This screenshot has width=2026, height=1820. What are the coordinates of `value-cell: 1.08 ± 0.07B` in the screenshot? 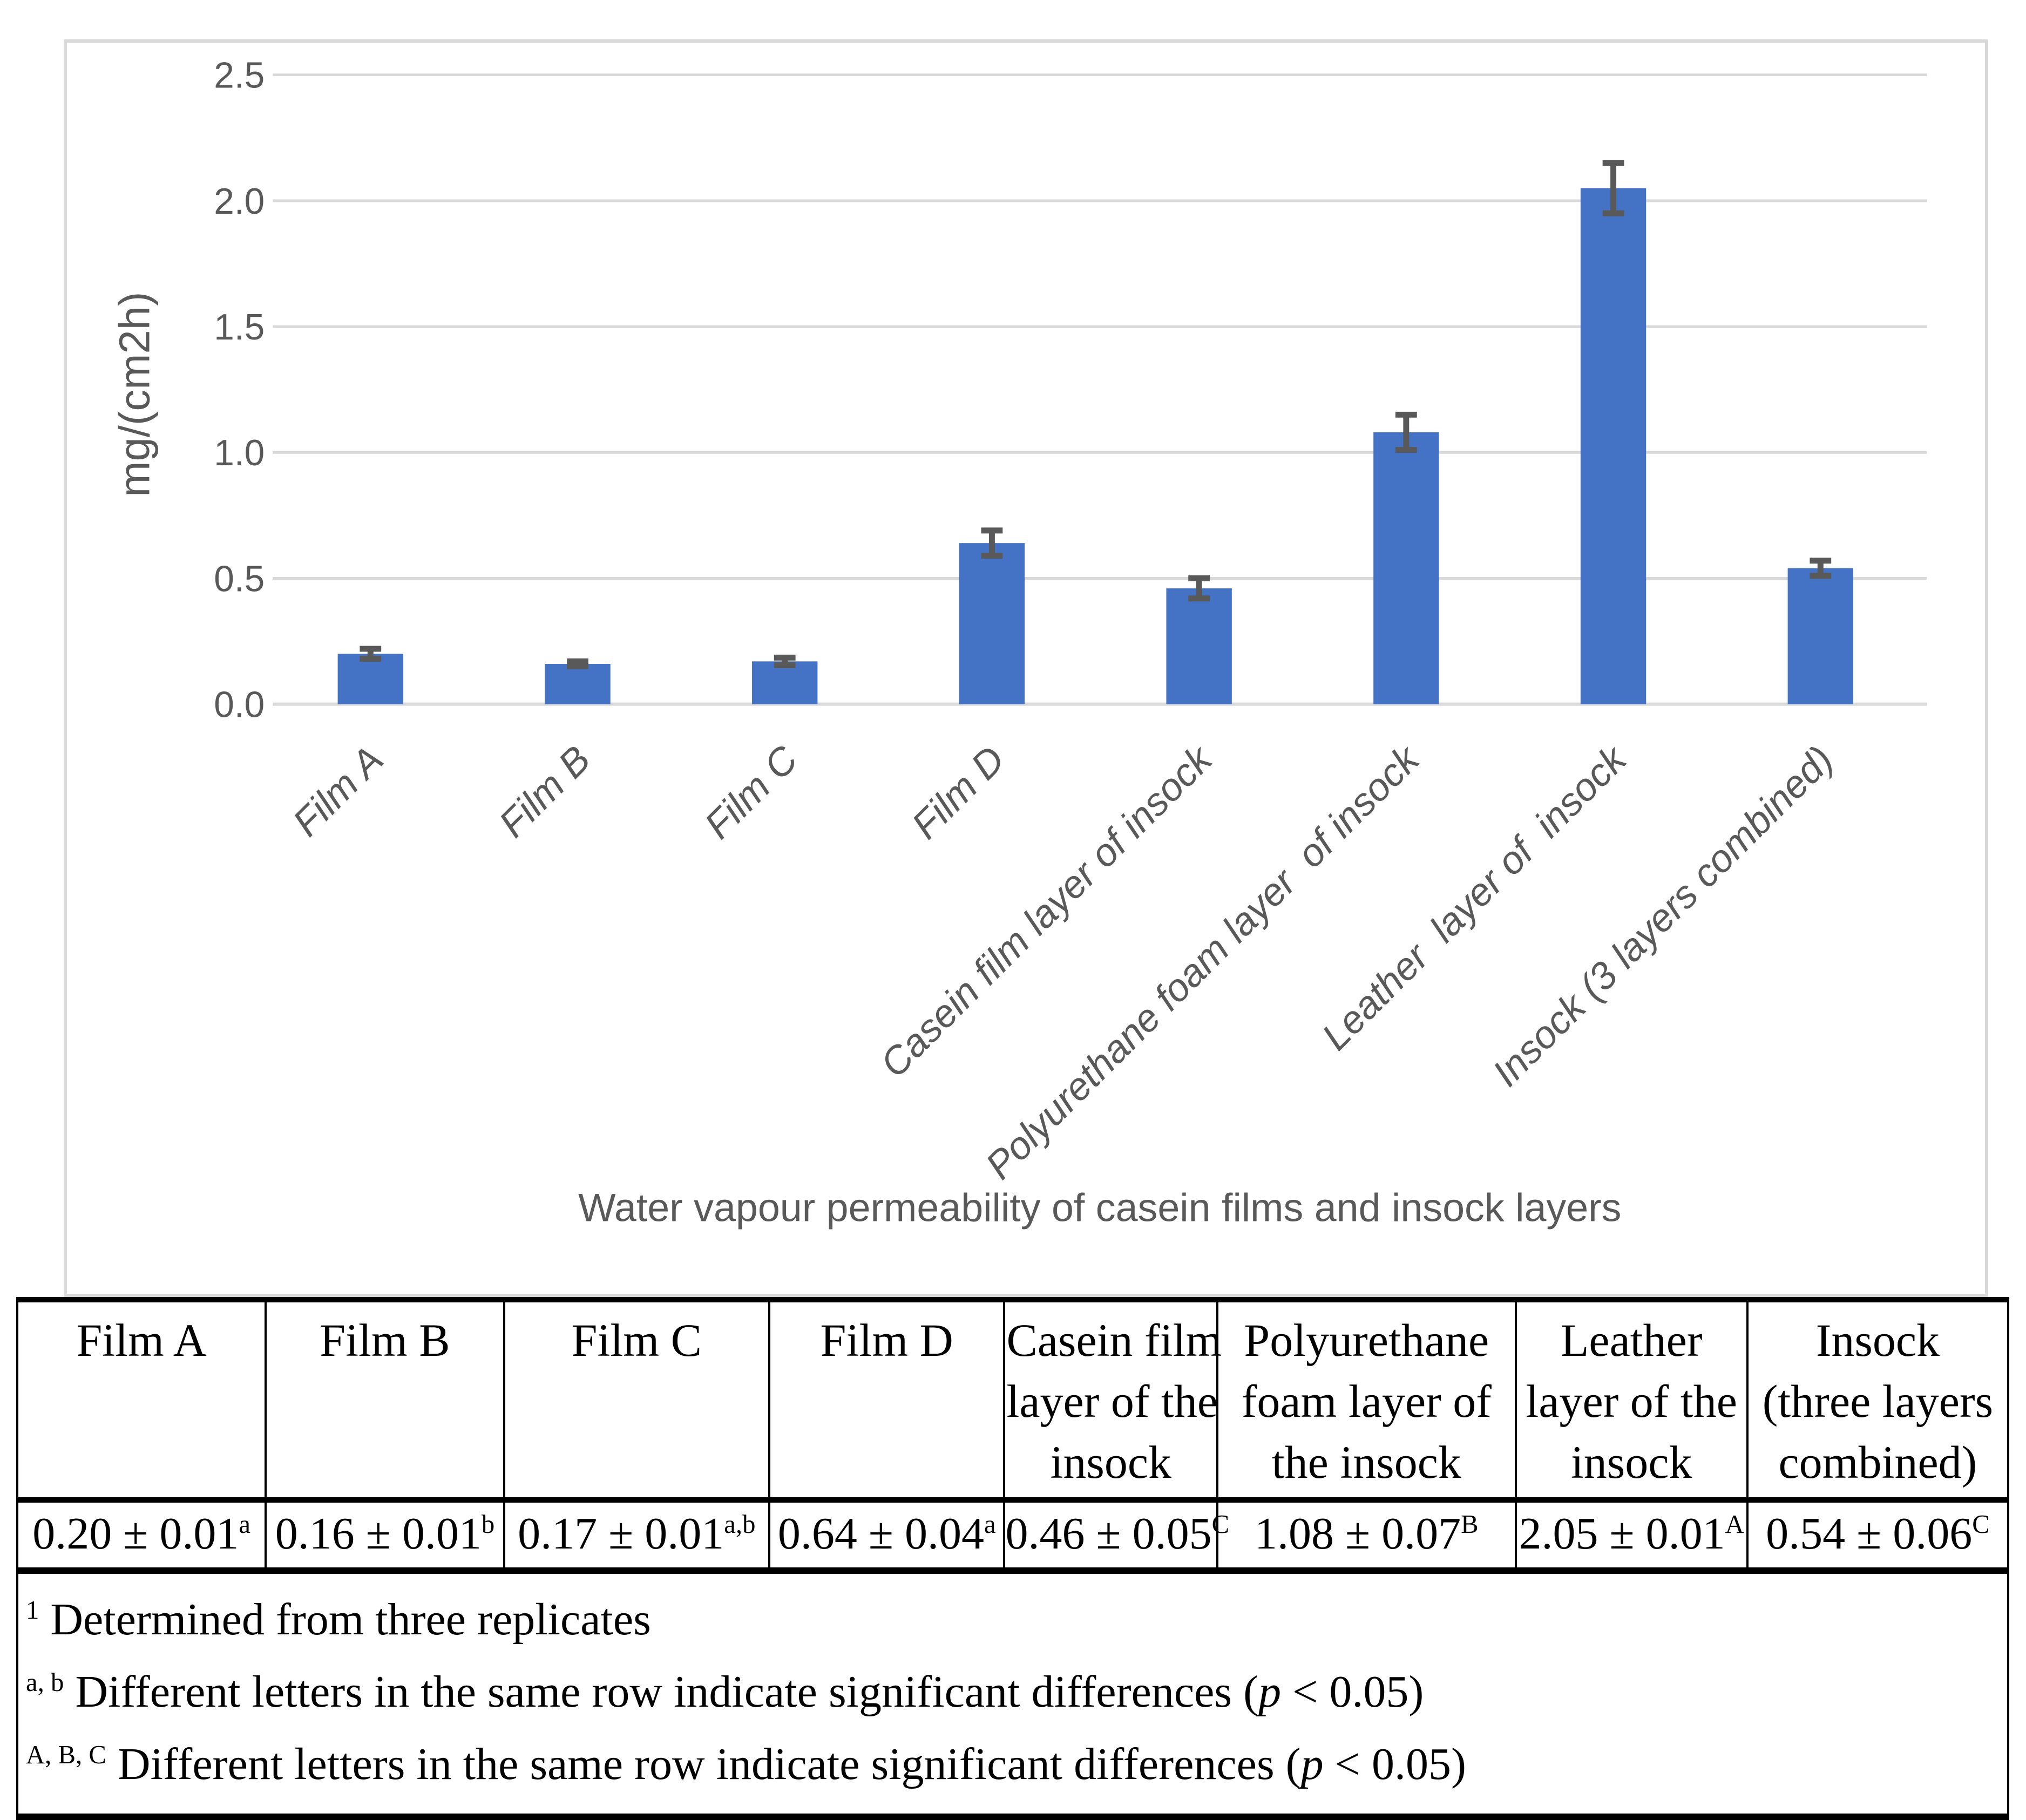 It's located at (1366, 1537).